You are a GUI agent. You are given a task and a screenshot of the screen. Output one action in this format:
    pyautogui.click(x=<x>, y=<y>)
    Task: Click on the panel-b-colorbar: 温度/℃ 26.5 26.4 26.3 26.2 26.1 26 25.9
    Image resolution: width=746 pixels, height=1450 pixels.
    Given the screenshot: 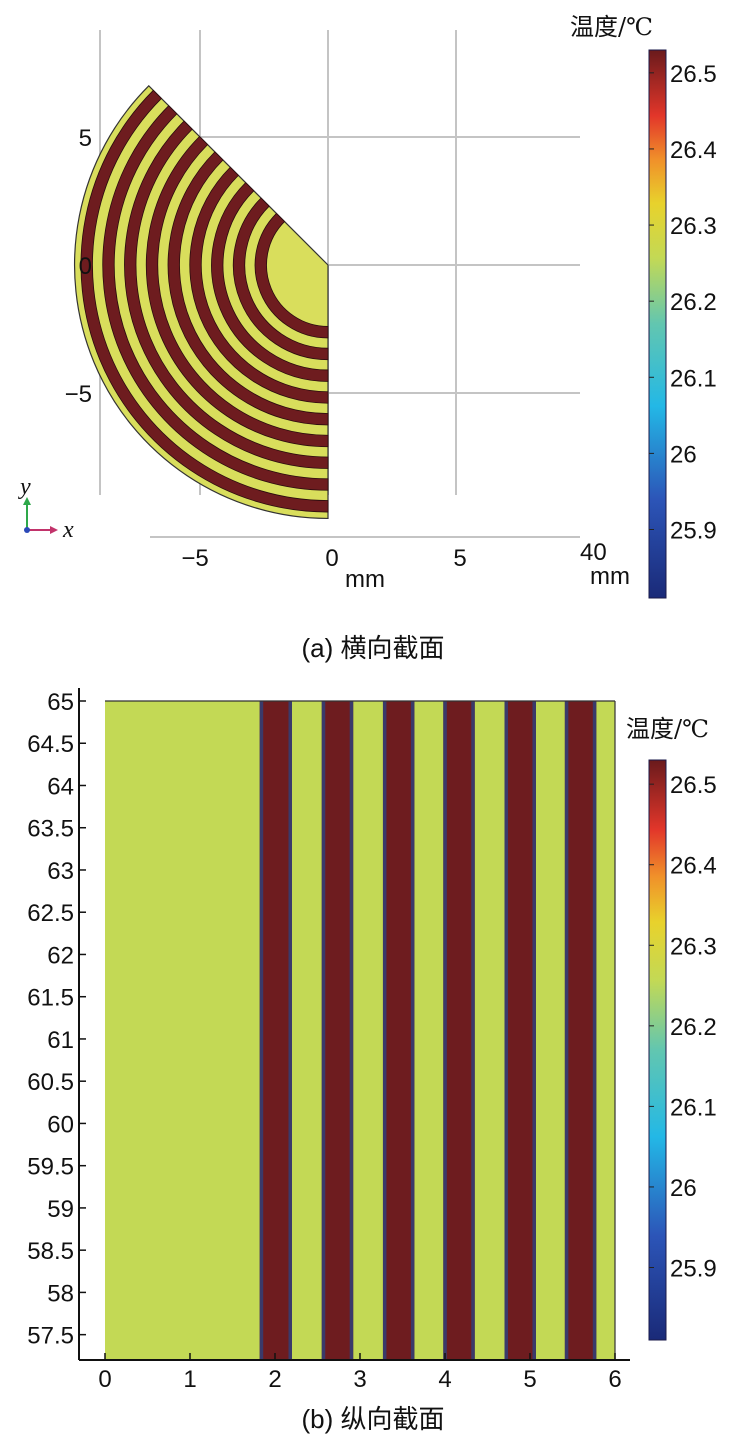 What is the action you would take?
    pyautogui.click(x=671, y=1028)
    